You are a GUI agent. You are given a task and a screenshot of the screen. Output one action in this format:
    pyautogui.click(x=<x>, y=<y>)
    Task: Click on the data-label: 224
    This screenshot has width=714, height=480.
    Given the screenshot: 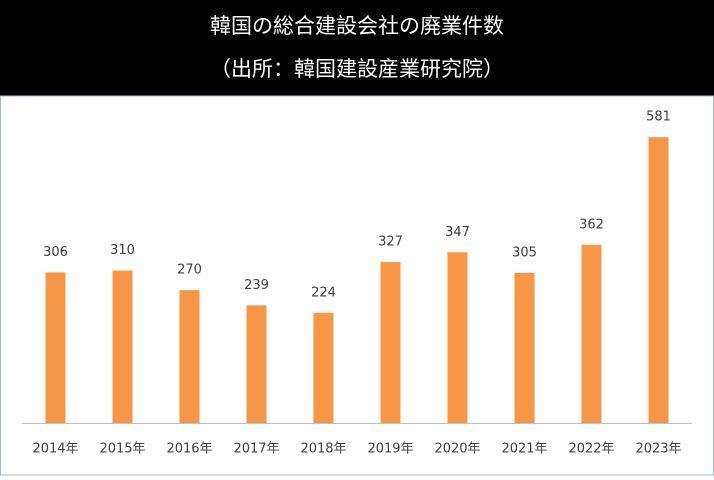 What is the action you would take?
    pyautogui.click(x=323, y=292)
    